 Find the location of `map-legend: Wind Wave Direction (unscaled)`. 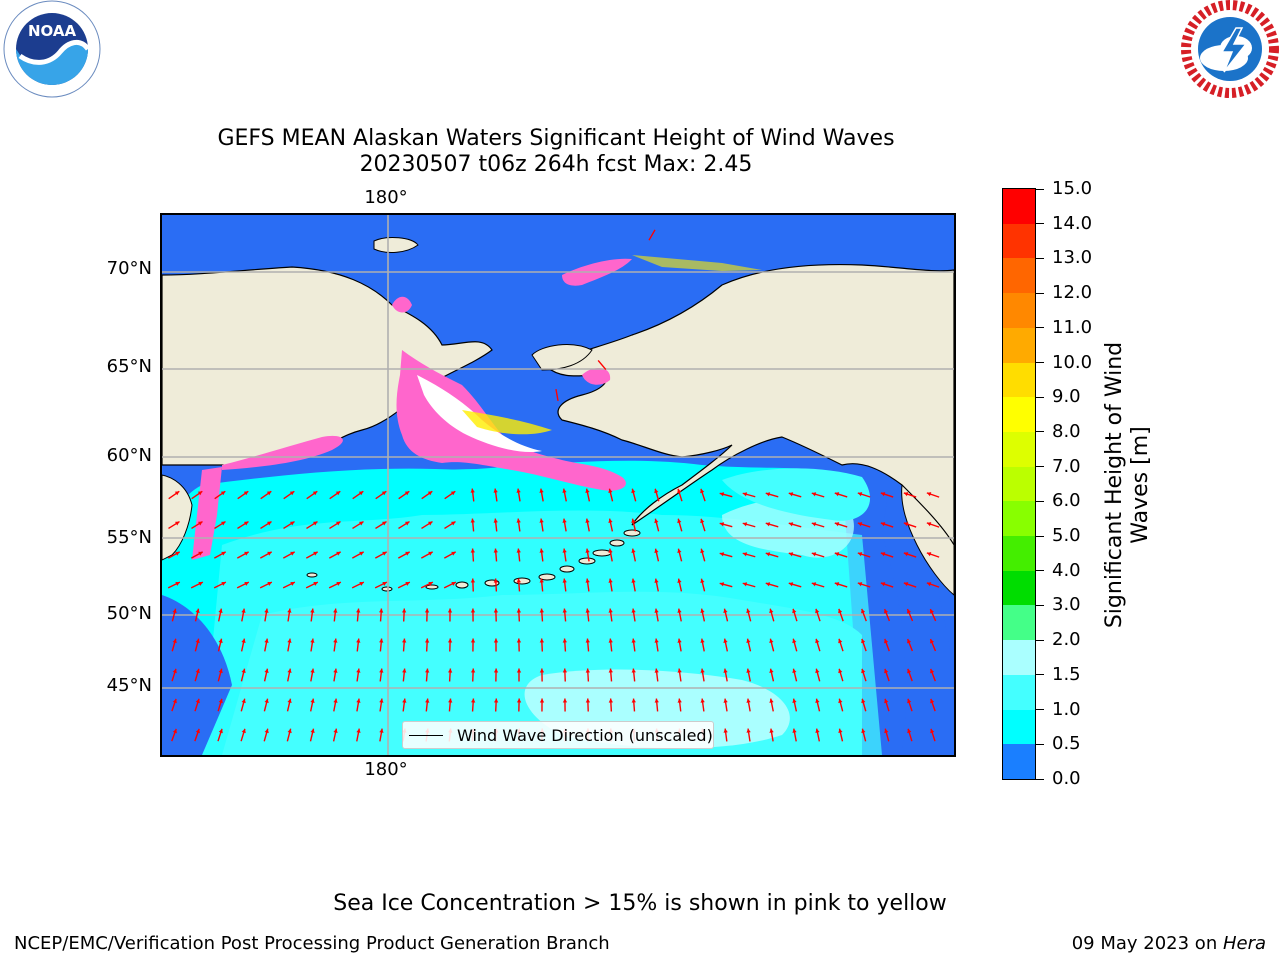

map-legend: Wind Wave Direction (unscaled) is located at coordinates (558, 735).